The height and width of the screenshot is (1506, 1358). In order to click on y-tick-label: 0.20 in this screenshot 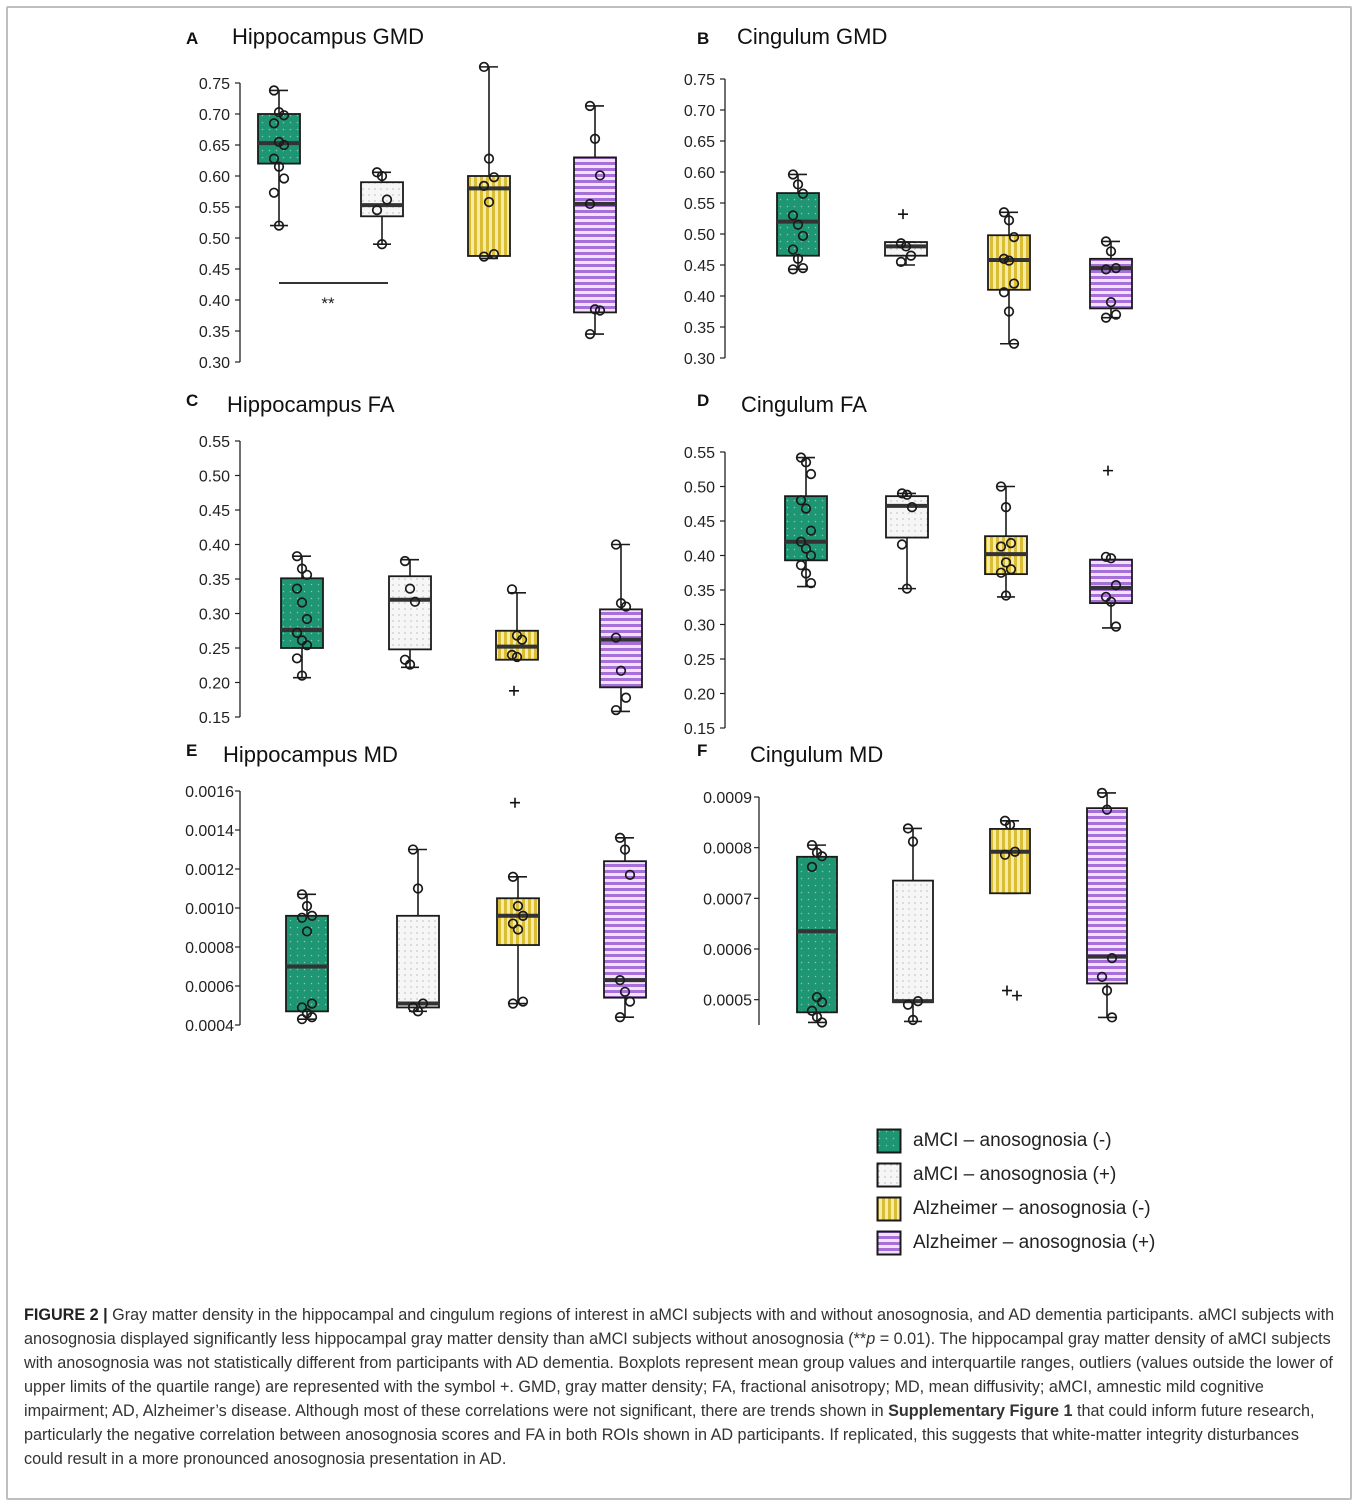, I will do `click(699, 695)`.